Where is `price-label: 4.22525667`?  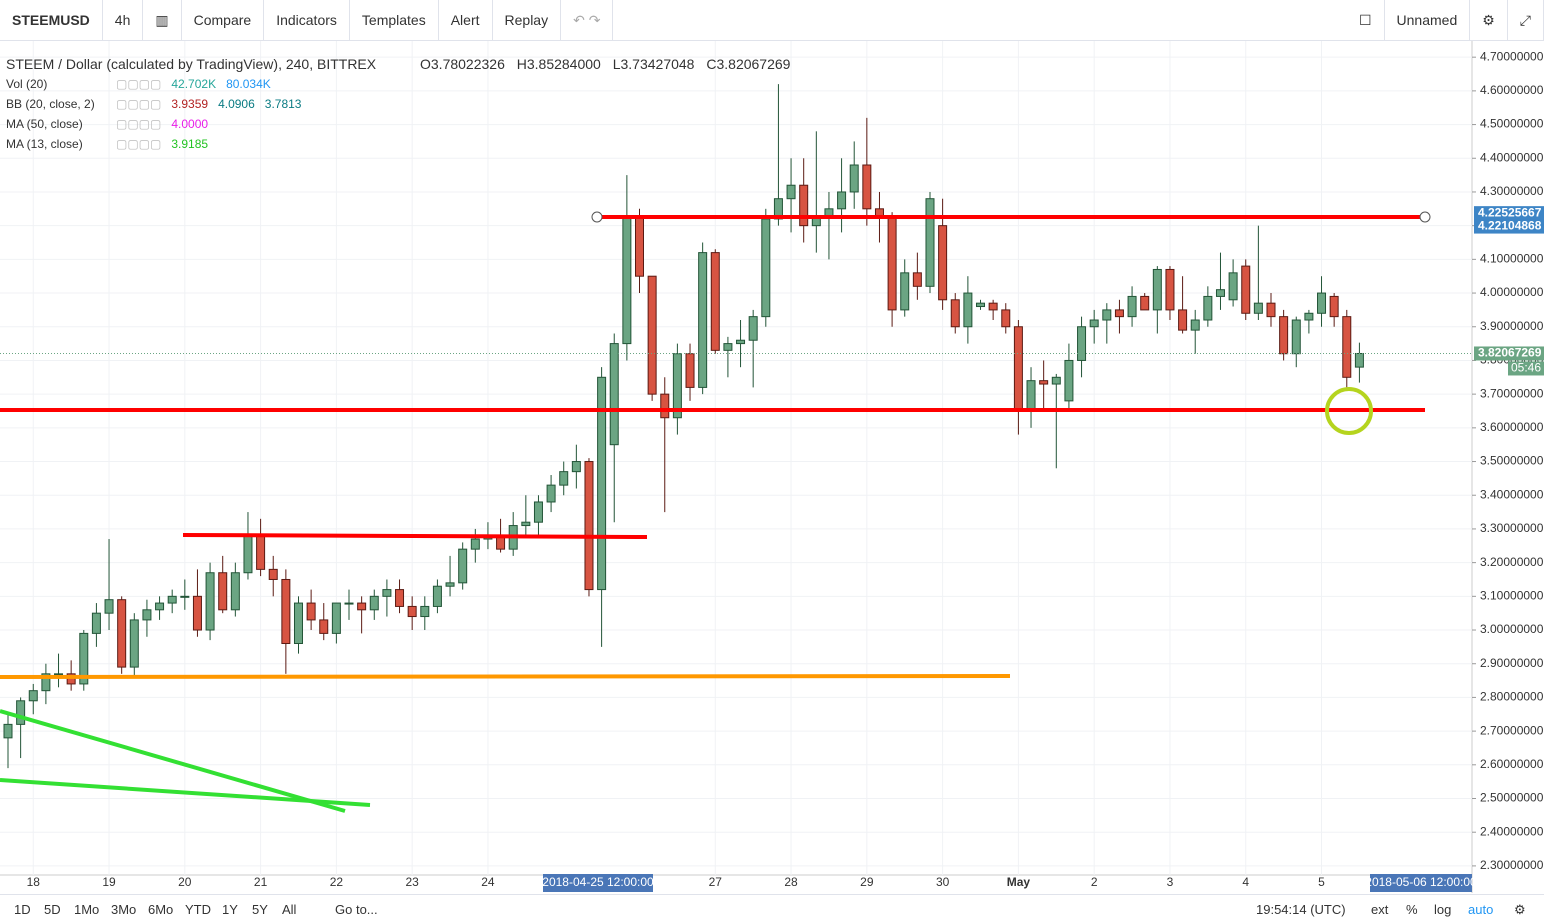 price-label: 4.22525667 is located at coordinates (1510, 212).